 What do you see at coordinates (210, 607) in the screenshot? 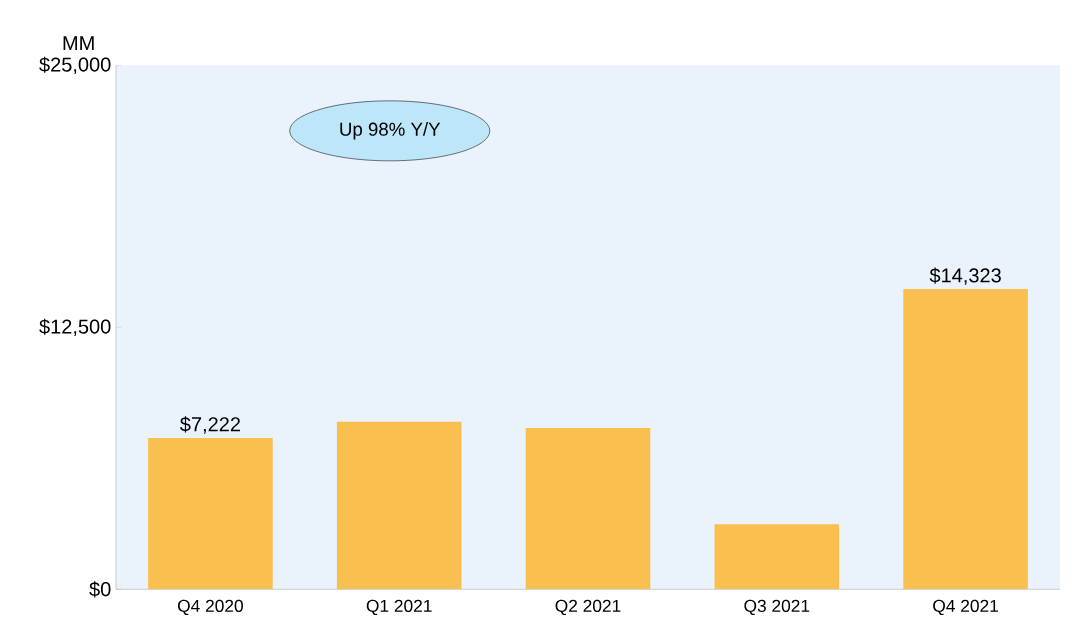
I see `x-tick-label: Q4 2020` at bounding box center [210, 607].